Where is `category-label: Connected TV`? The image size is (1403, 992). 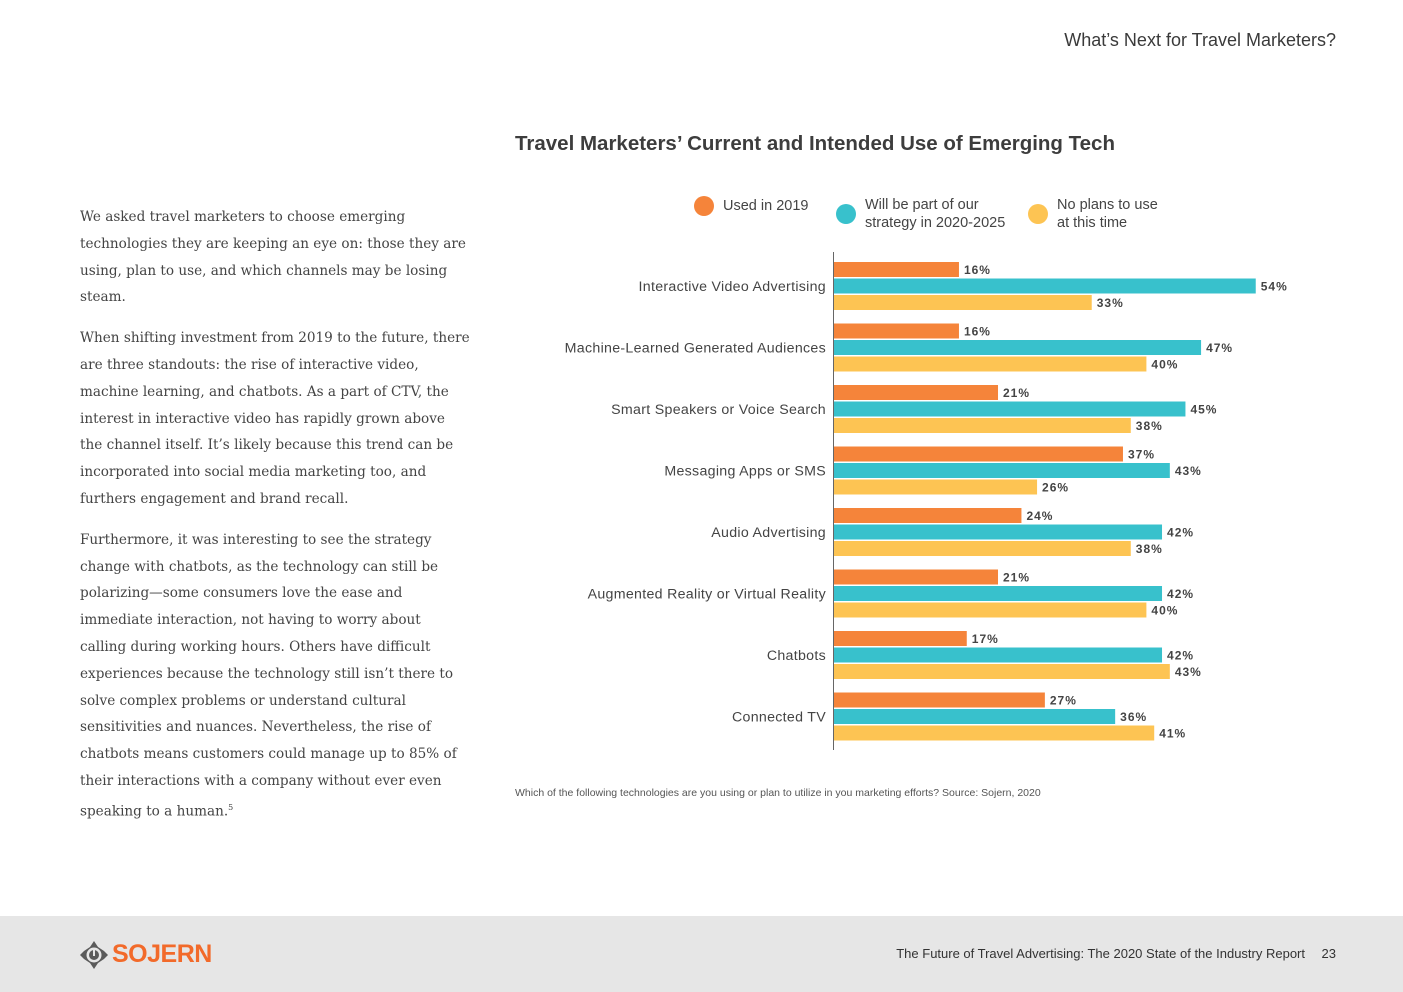 category-label: Connected TV is located at coordinates (779, 718).